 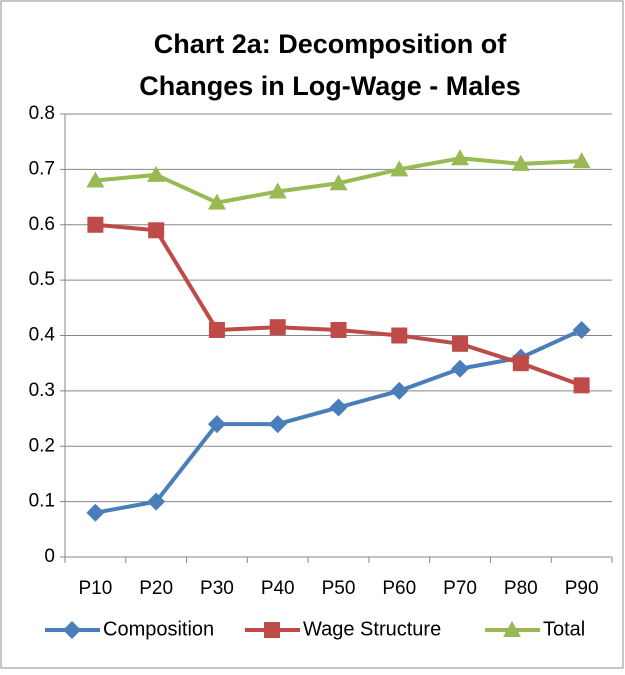 What do you see at coordinates (372, 629) in the screenshot?
I see `legend-label: Wage Structure` at bounding box center [372, 629].